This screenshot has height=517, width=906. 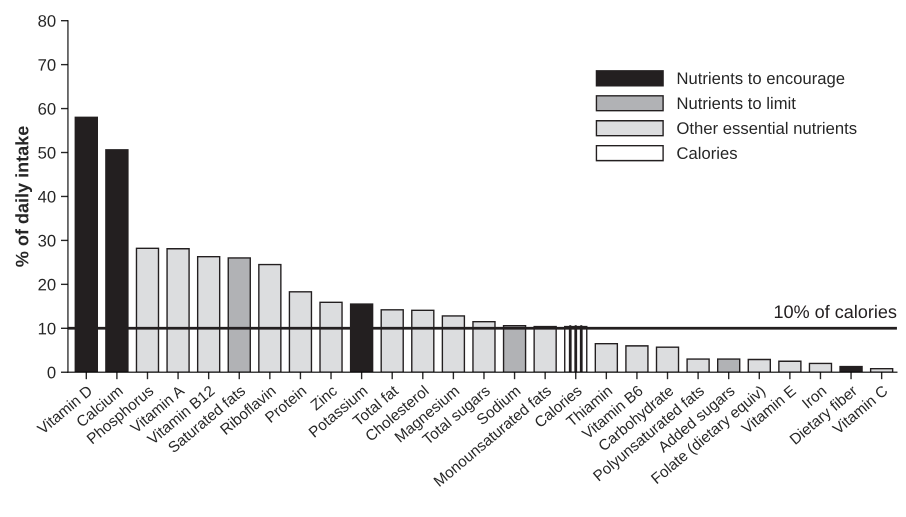 What do you see at coordinates (737, 103) in the screenshot?
I see `legend-label: Nutrients to limit` at bounding box center [737, 103].